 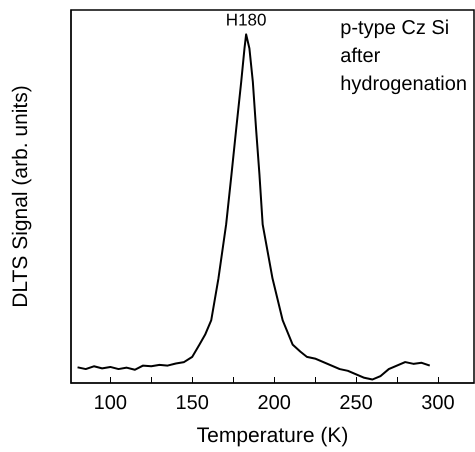 What do you see at coordinates (192, 403) in the screenshot?
I see `x-tick-label: 150` at bounding box center [192, 403].